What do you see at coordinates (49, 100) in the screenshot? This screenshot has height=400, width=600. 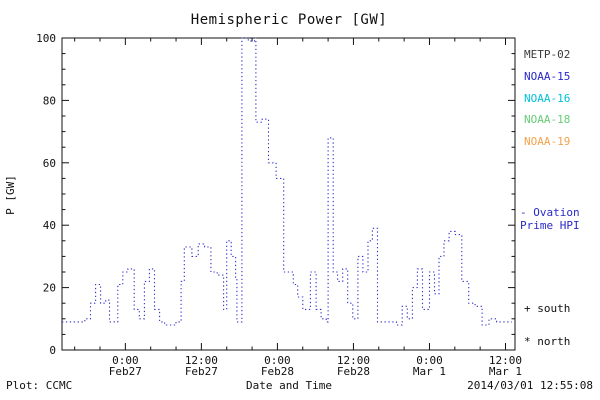 I see `y-tick-label: 80` at bounding box center [49, 100].